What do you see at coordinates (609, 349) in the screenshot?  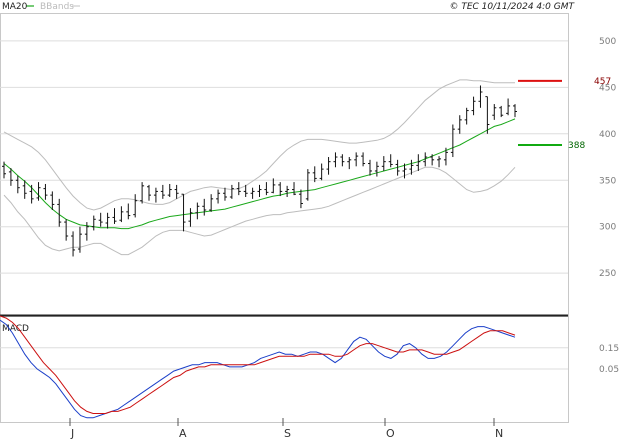 I see `macd-tick-label: 0.15` at bounding box center [609, 349].